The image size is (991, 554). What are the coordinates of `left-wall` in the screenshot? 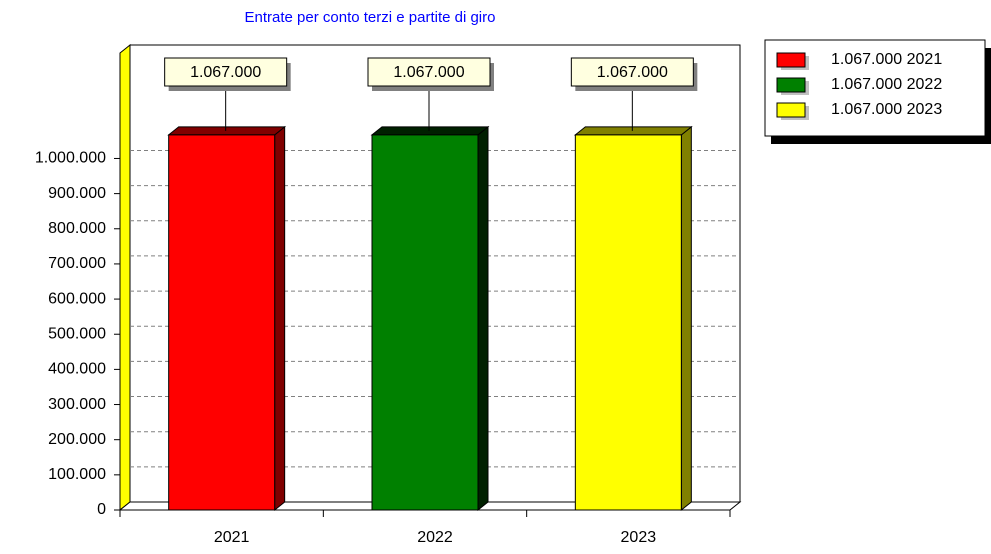 It's located at (125, 277).